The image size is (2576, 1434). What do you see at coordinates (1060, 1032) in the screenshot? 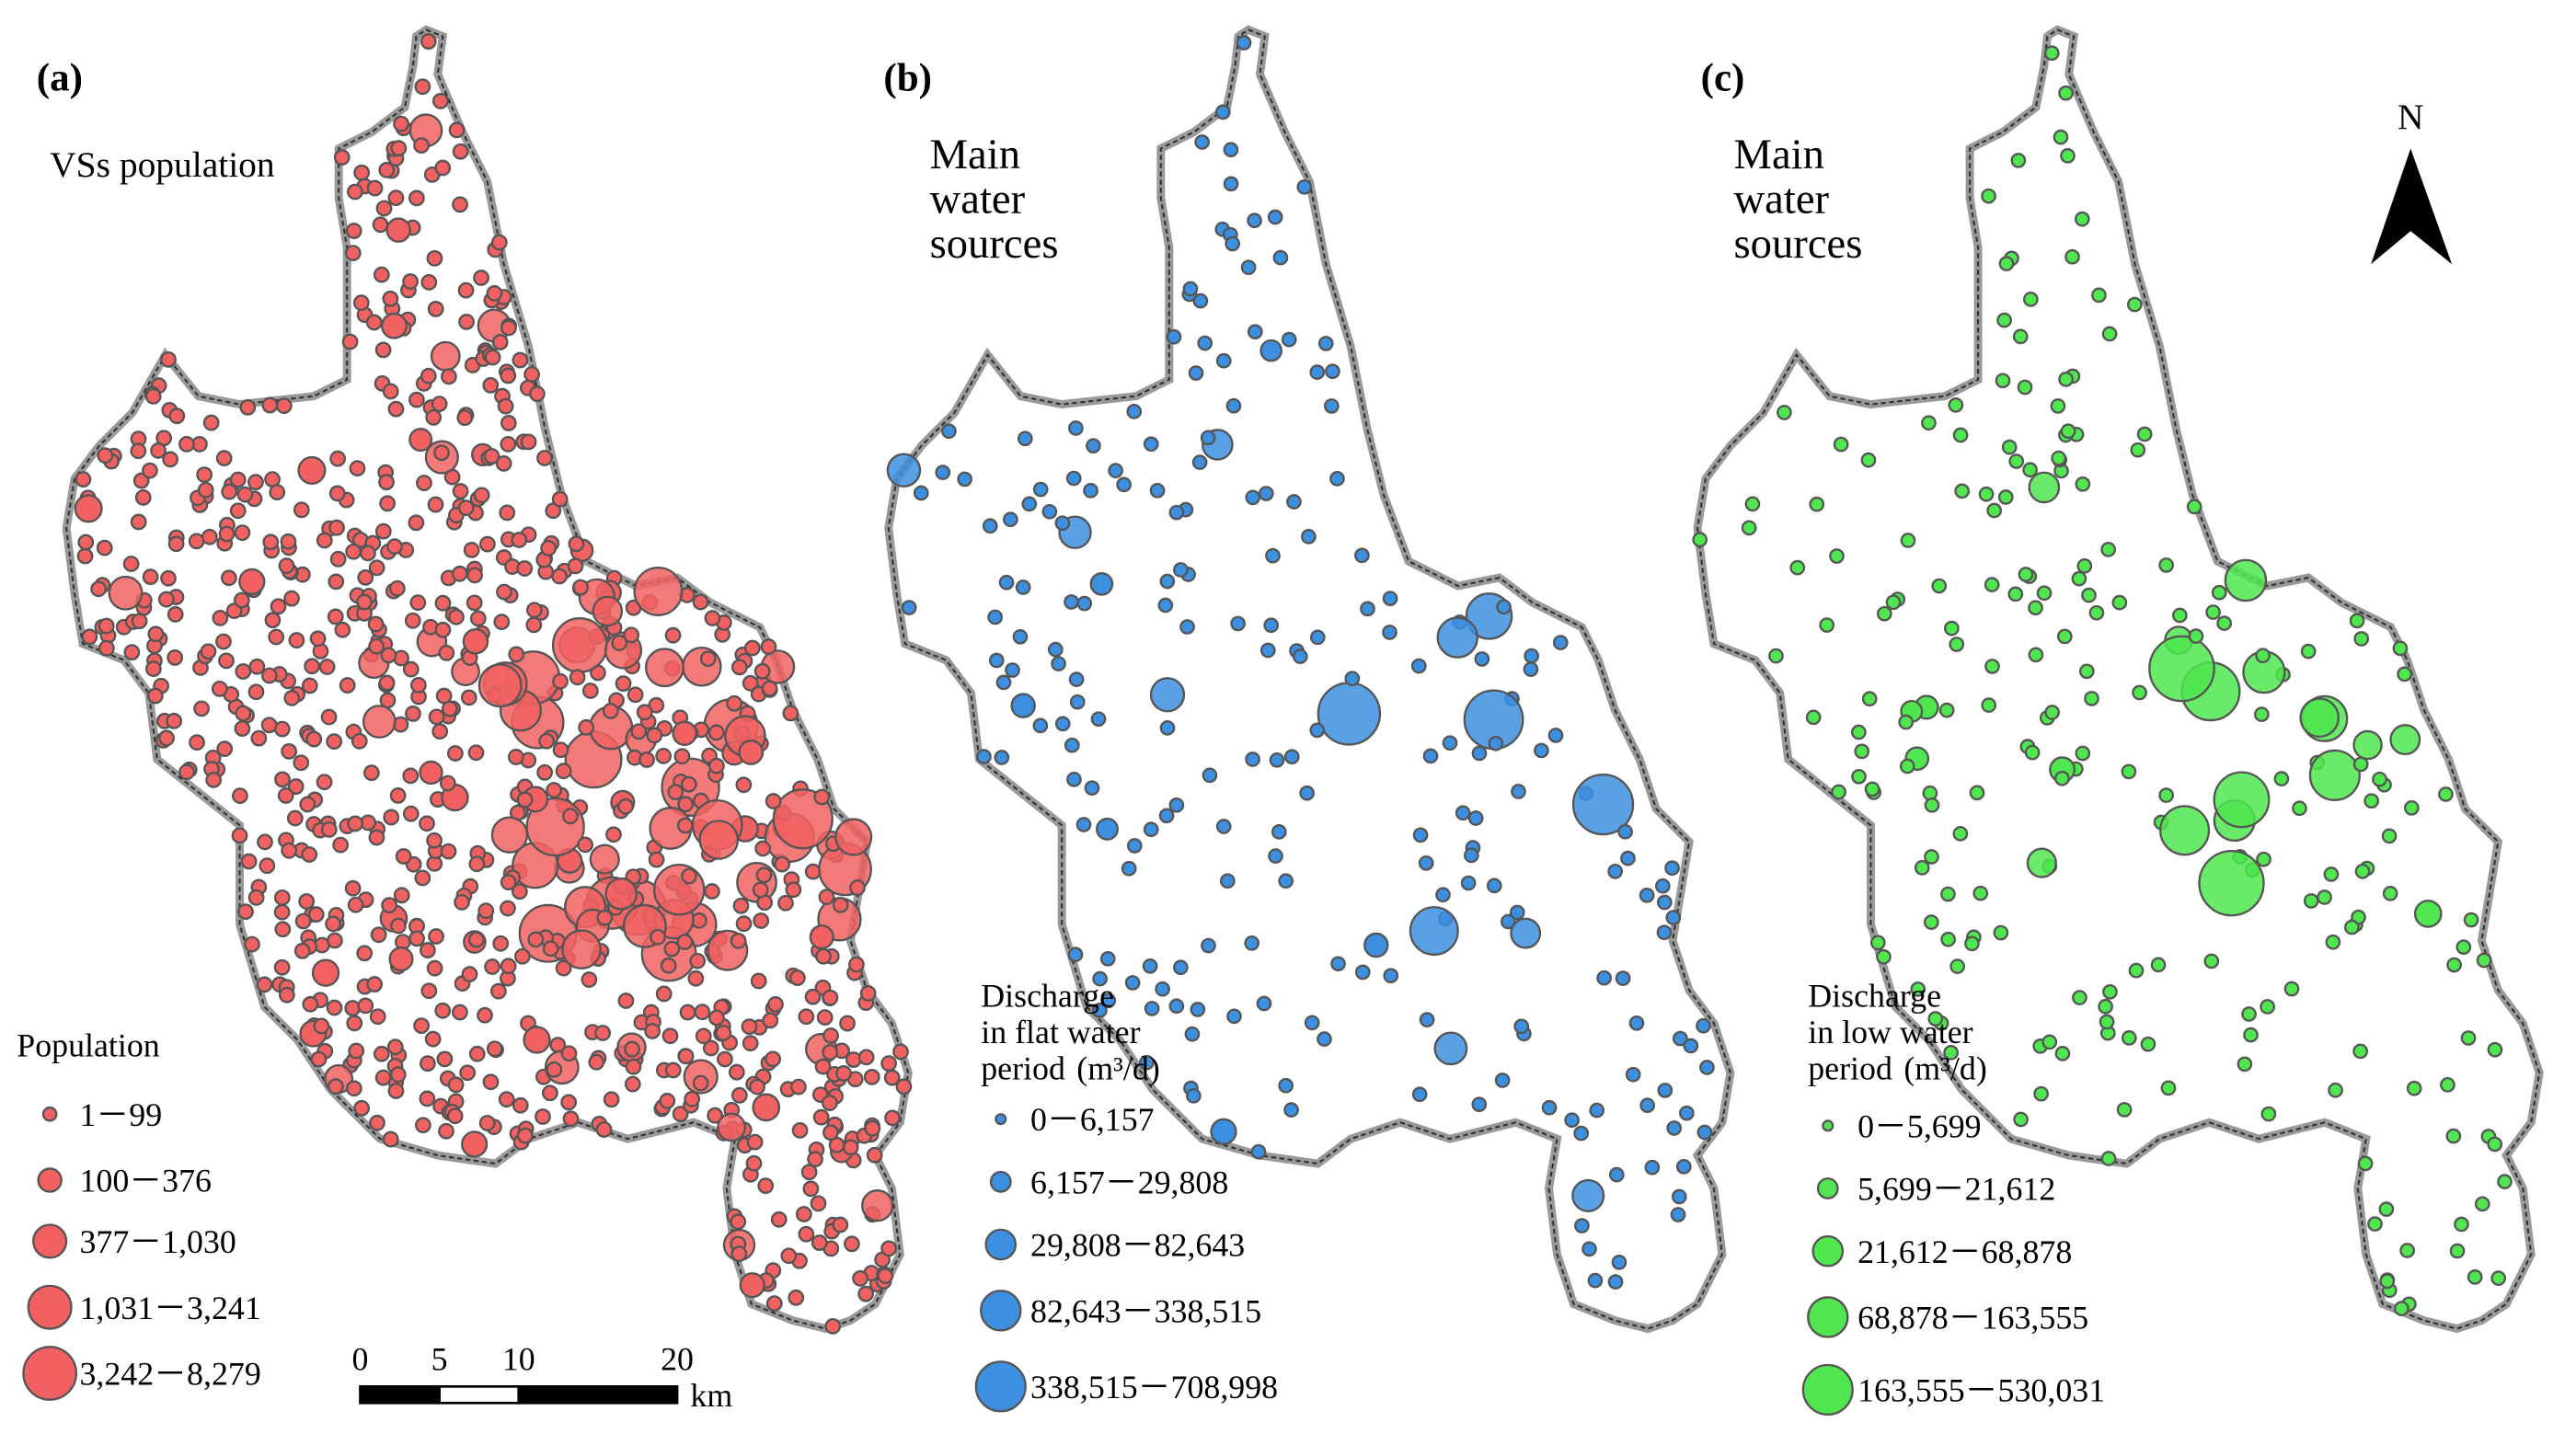
I see `legend-title: in flat water` at bounding box center [1060, 1032].